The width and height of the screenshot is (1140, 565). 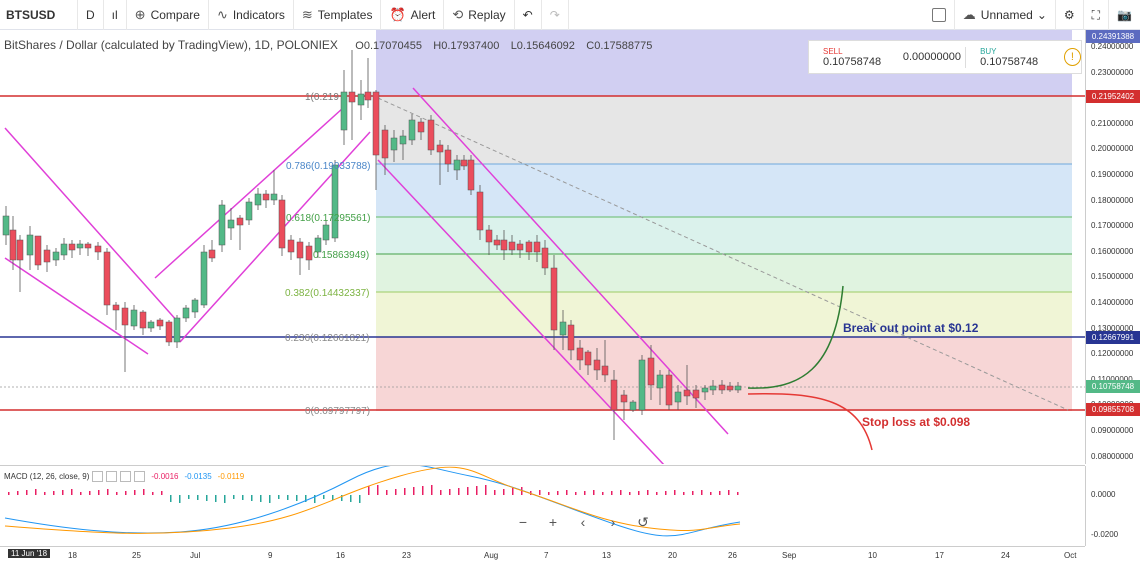 What do you see at coordinates (222, 14) in the screenshot?
I see `indicator-wave-icon: ∿` at bounding box center [222, 14].